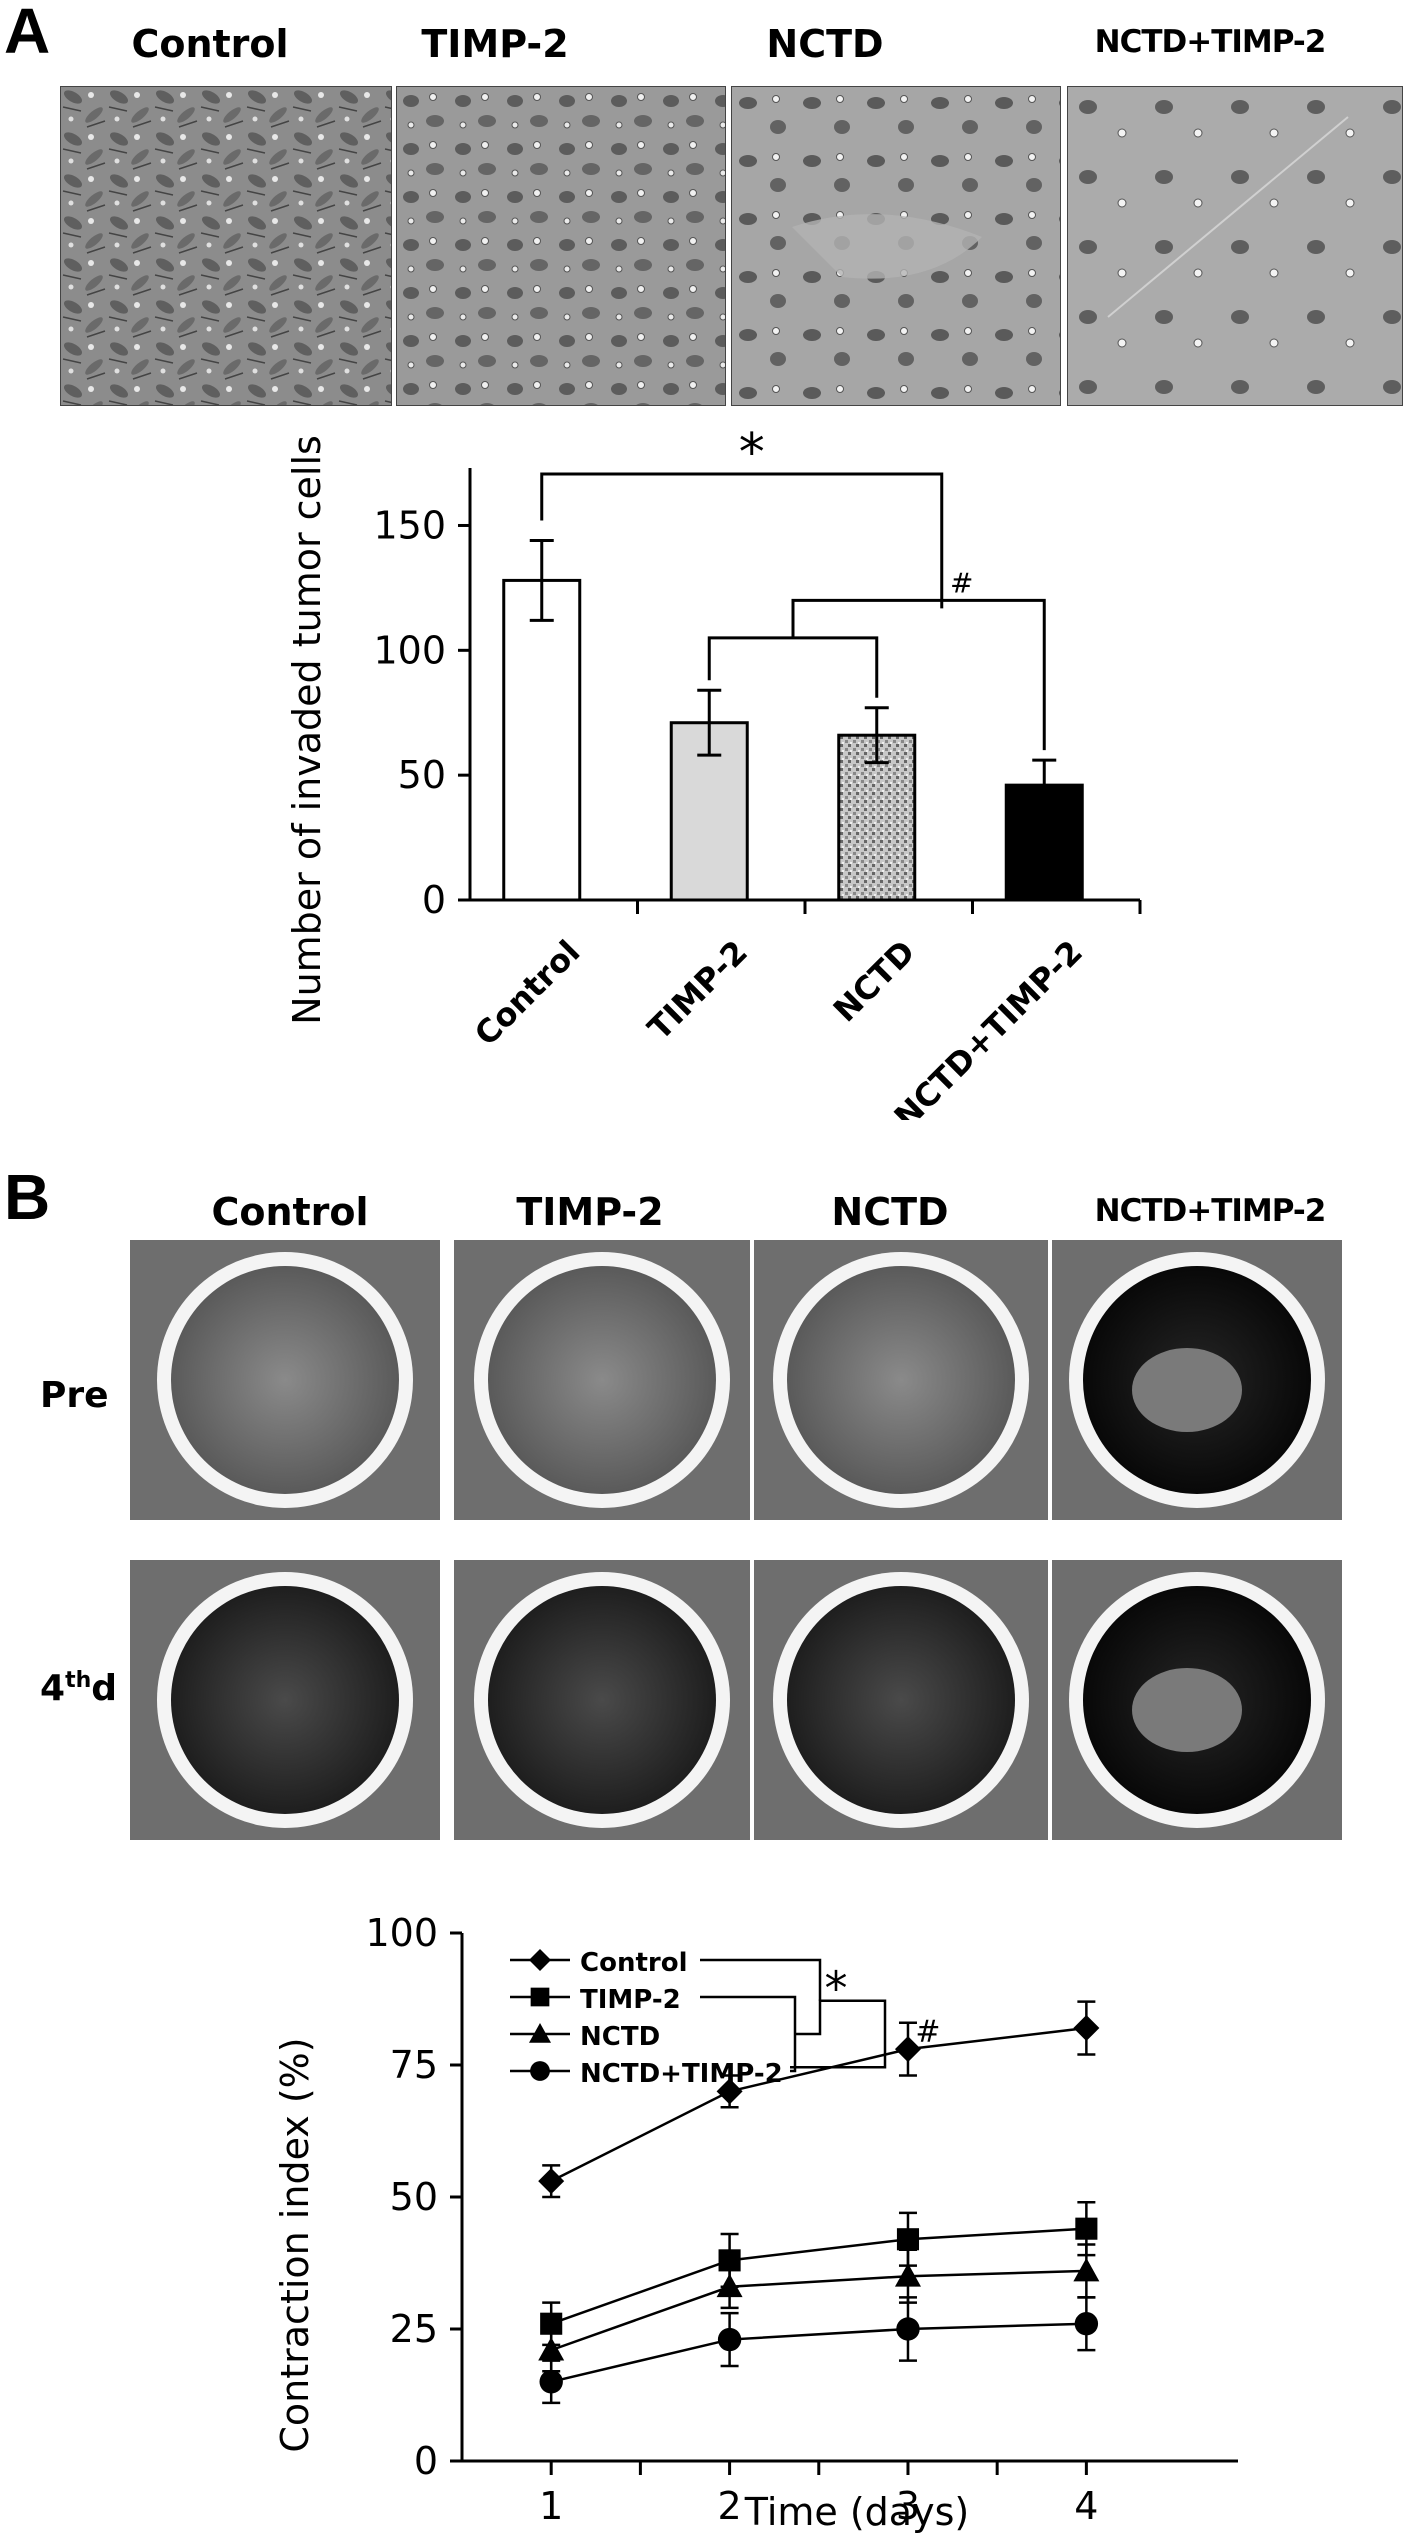 Image resolution: width=1403 pixels, height=2543 pixels. What do you see at coordinates (401, 1933) in the screenshot?
I see `line-y-tick-label: 100` at bounding box center [401, 1933].